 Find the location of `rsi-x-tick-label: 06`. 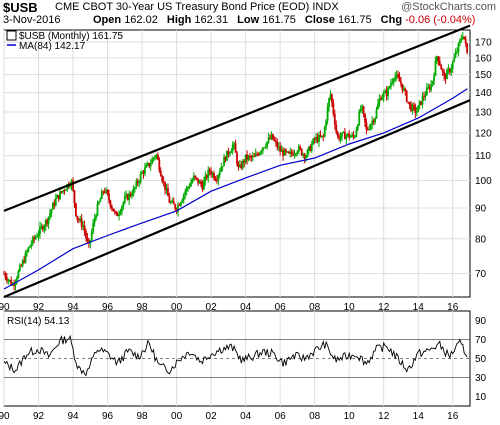

rsi-x-tick-label: 06 is located at coordinates (281, 416).